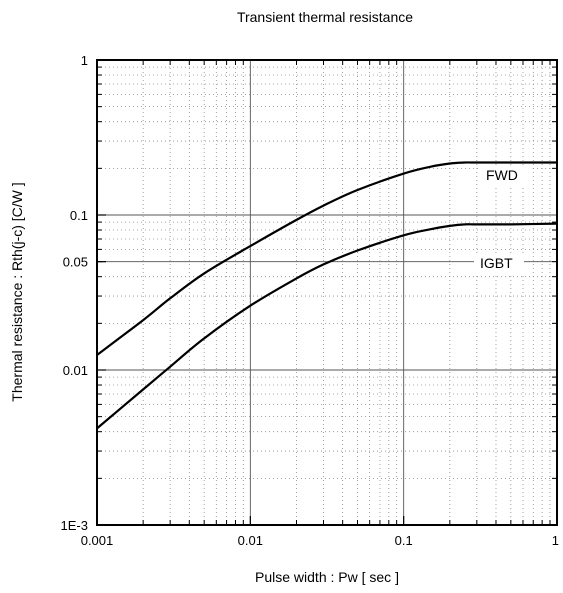 The height and width of the screenshot is (593, 563). Describe the element at coordinates (79, 215) in the screenshot. I see `y-tick-label: 0.1` at that location.